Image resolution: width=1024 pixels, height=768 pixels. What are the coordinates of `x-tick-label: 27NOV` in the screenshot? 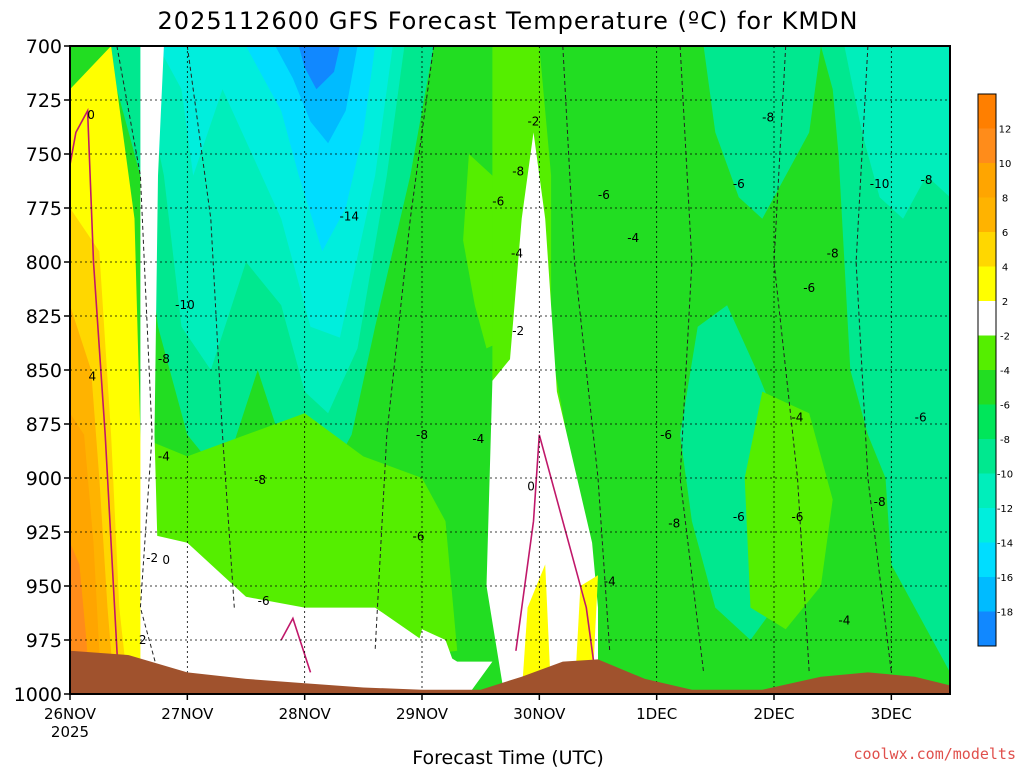 It's located at (187, 714).